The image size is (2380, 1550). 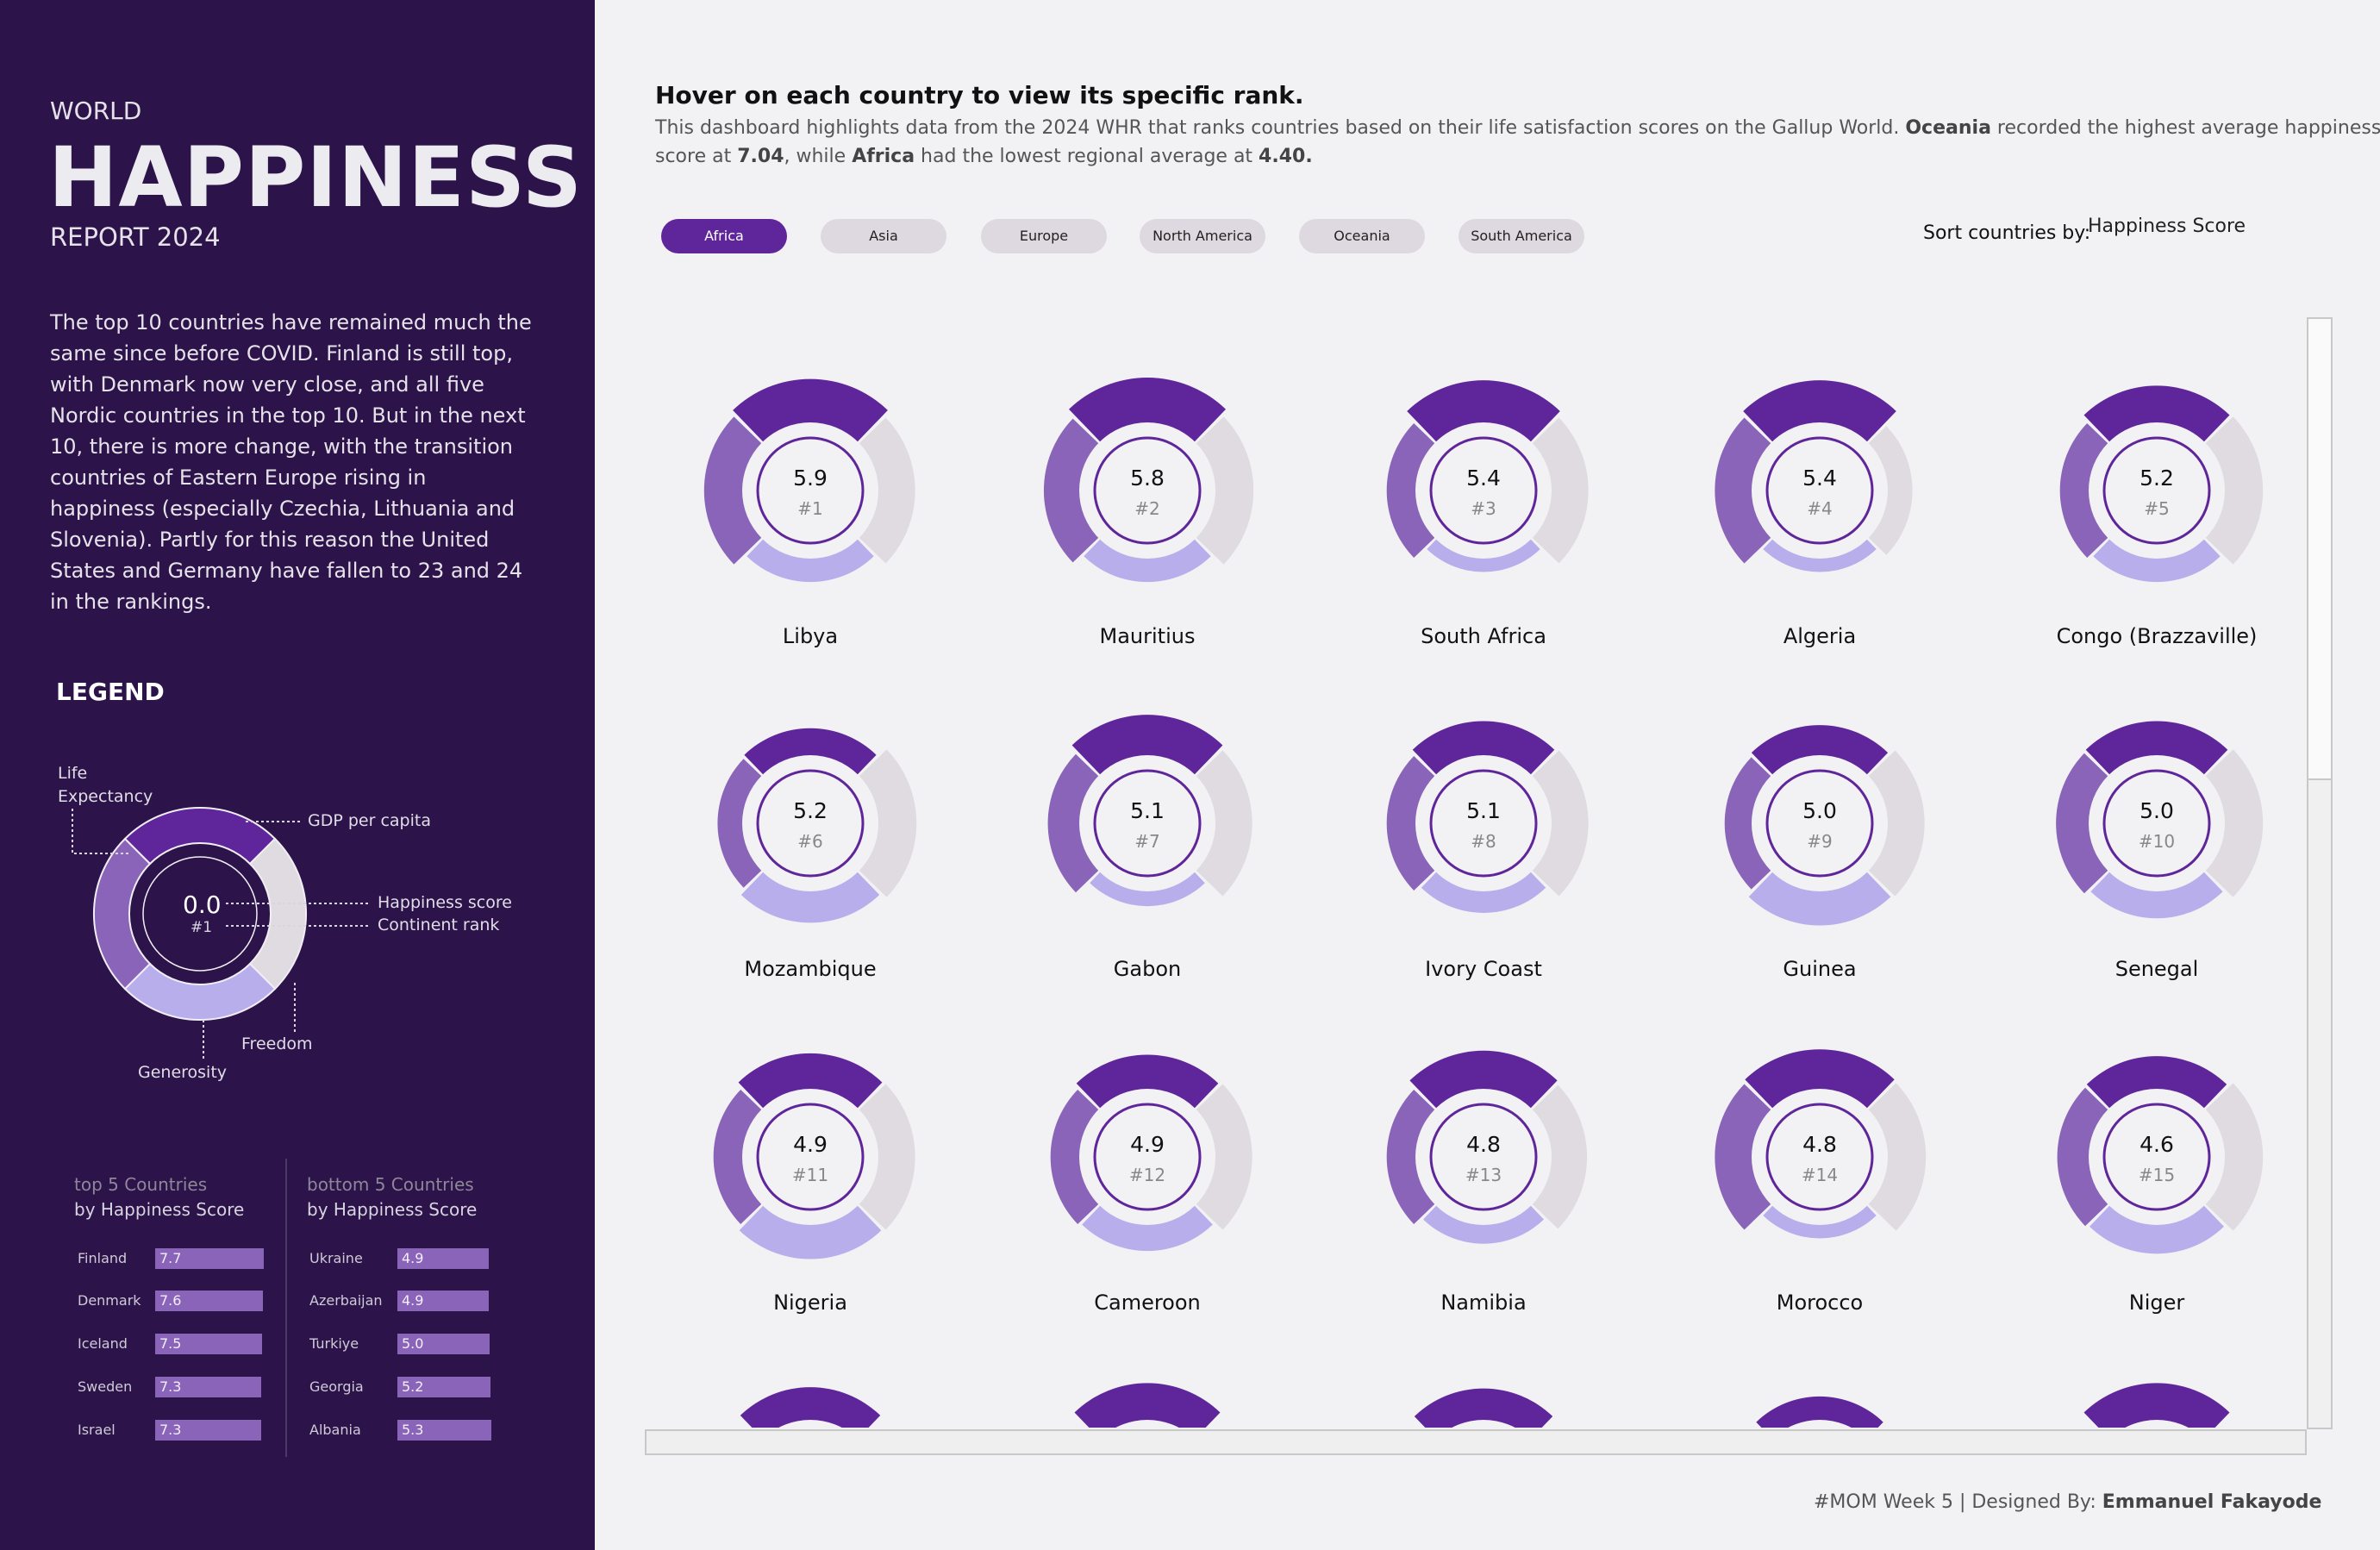 What do you see at coordinates (2157, 636) in the screenshot?
I see `country-name: Congo (Brazzaville)` at bounding box center [2157, 636].